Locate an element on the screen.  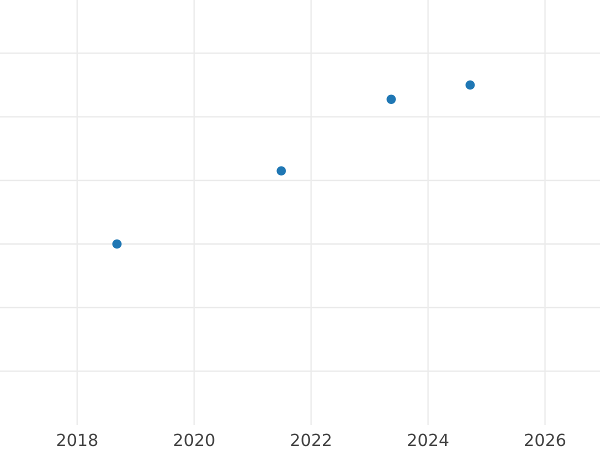
x-tick-label: 2022 is located at coordinates (311, 440).